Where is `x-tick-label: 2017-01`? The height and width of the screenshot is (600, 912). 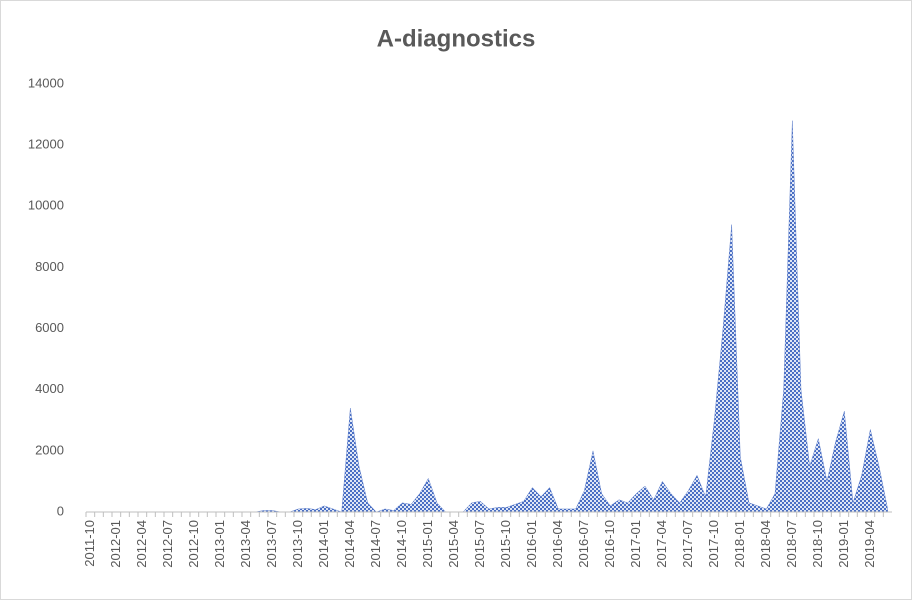
x-tick-label: 2017-01 is located at coordinates (635, 544).